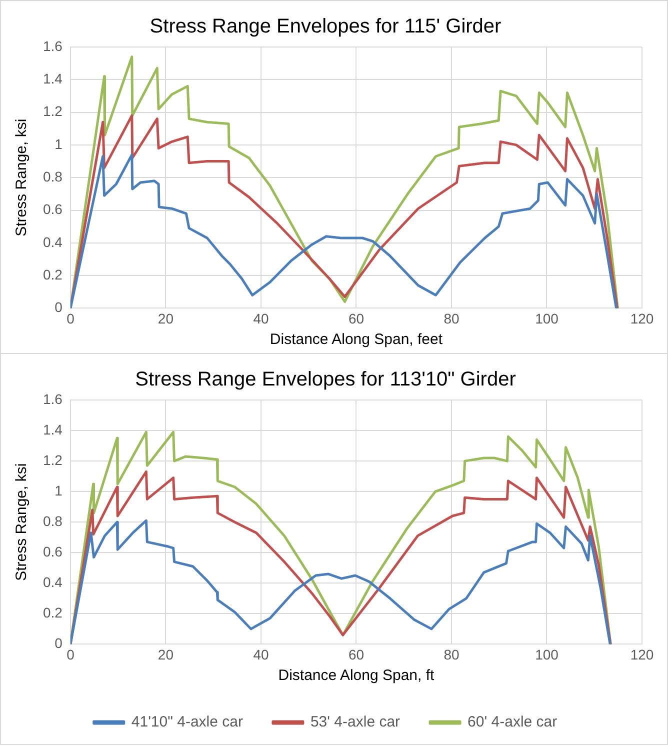 This screenshot has height=746, width=668. I want to click on legend-label: 41'10" 4-axle car, so click(187, 722).